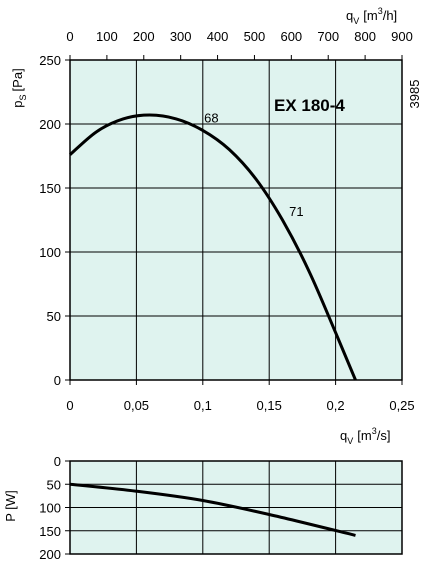 This screenshot has height=565, width=437. What do you see at coordinates (349, 15) in the screenshot?
I see `flow-mh-label-symbol: q` at bounding box center [349, 15].